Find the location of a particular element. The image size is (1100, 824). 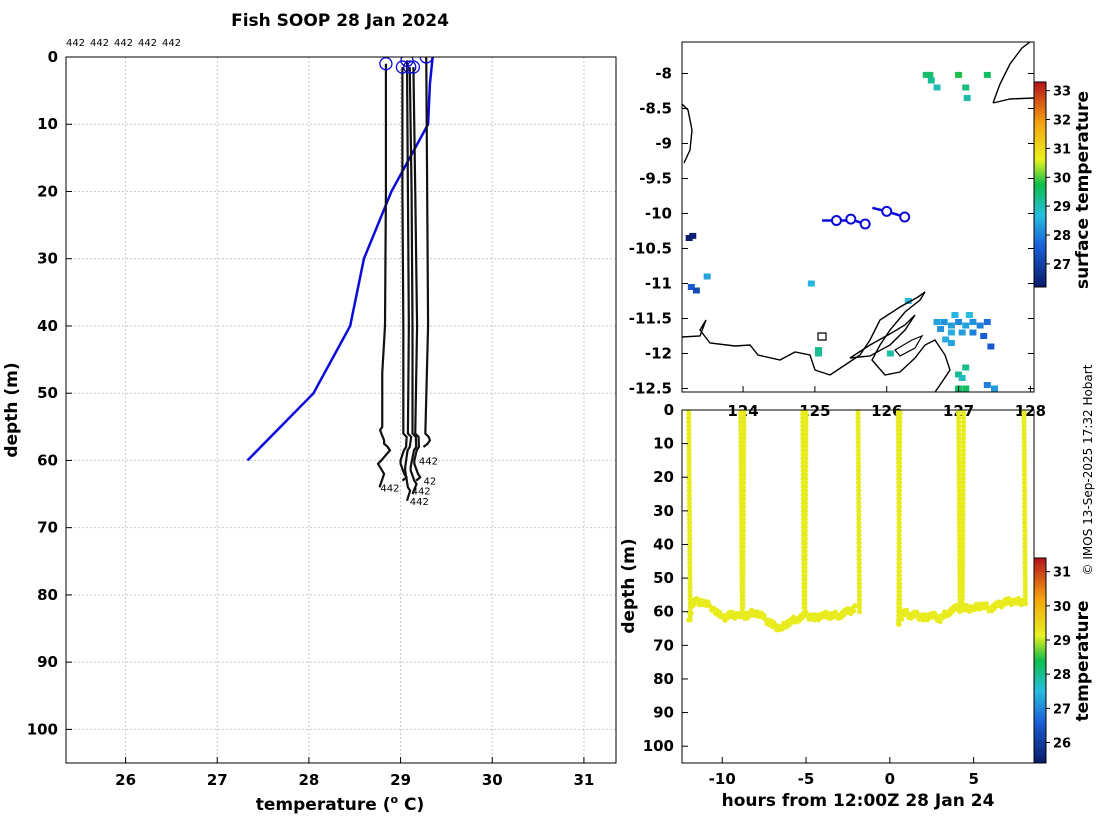

coastline-west is located at coordinates (687, 133).